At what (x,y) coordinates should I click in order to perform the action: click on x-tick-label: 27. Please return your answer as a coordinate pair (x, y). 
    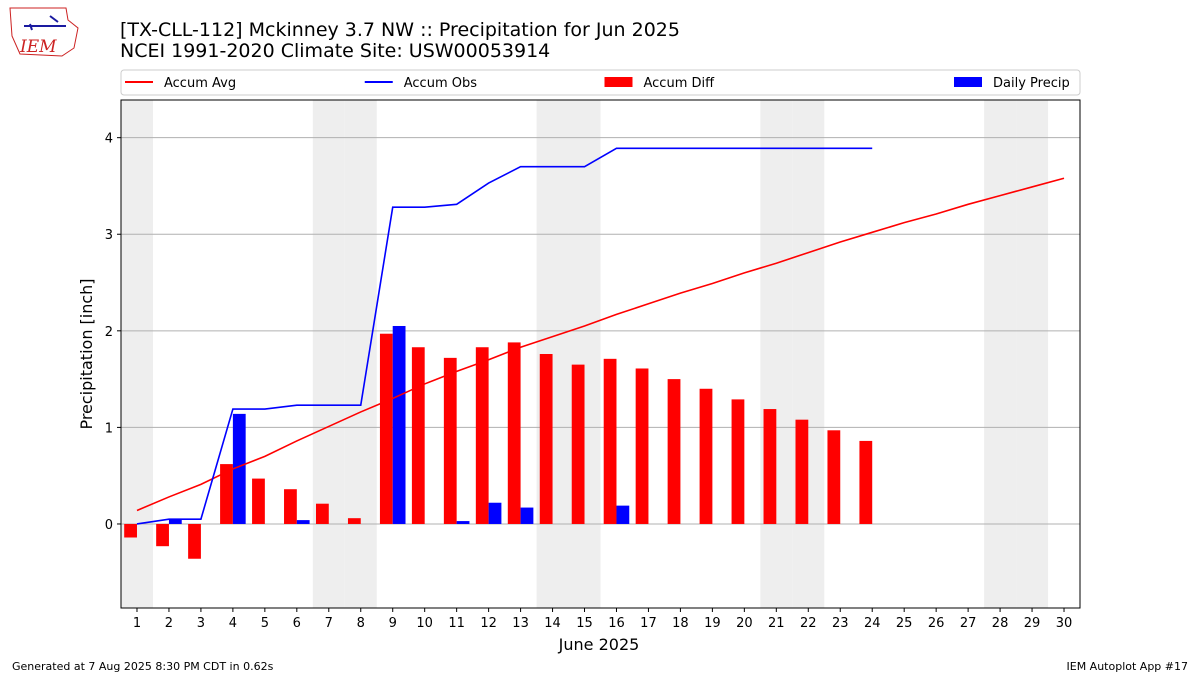
    Looking at the image, I should click on (968, 623).